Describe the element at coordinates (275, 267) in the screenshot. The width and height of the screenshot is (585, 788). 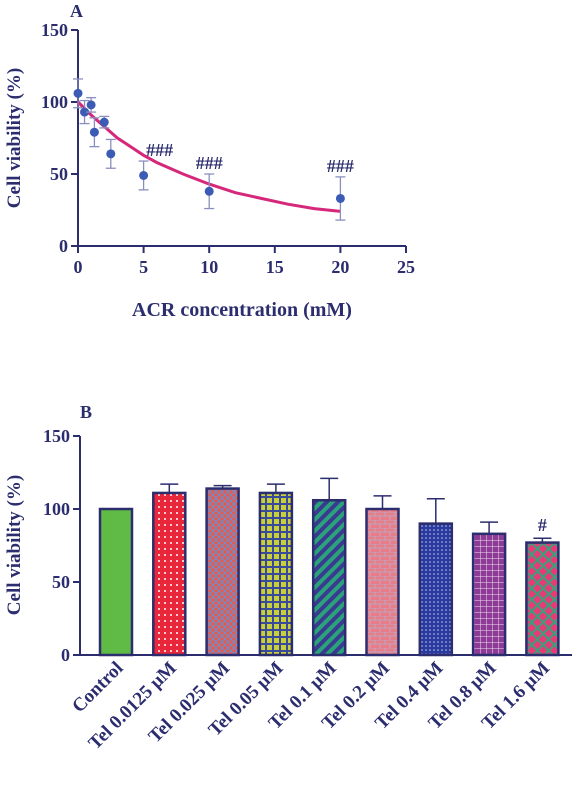
I see `panel-a-x-tick-label: 15` at that location.